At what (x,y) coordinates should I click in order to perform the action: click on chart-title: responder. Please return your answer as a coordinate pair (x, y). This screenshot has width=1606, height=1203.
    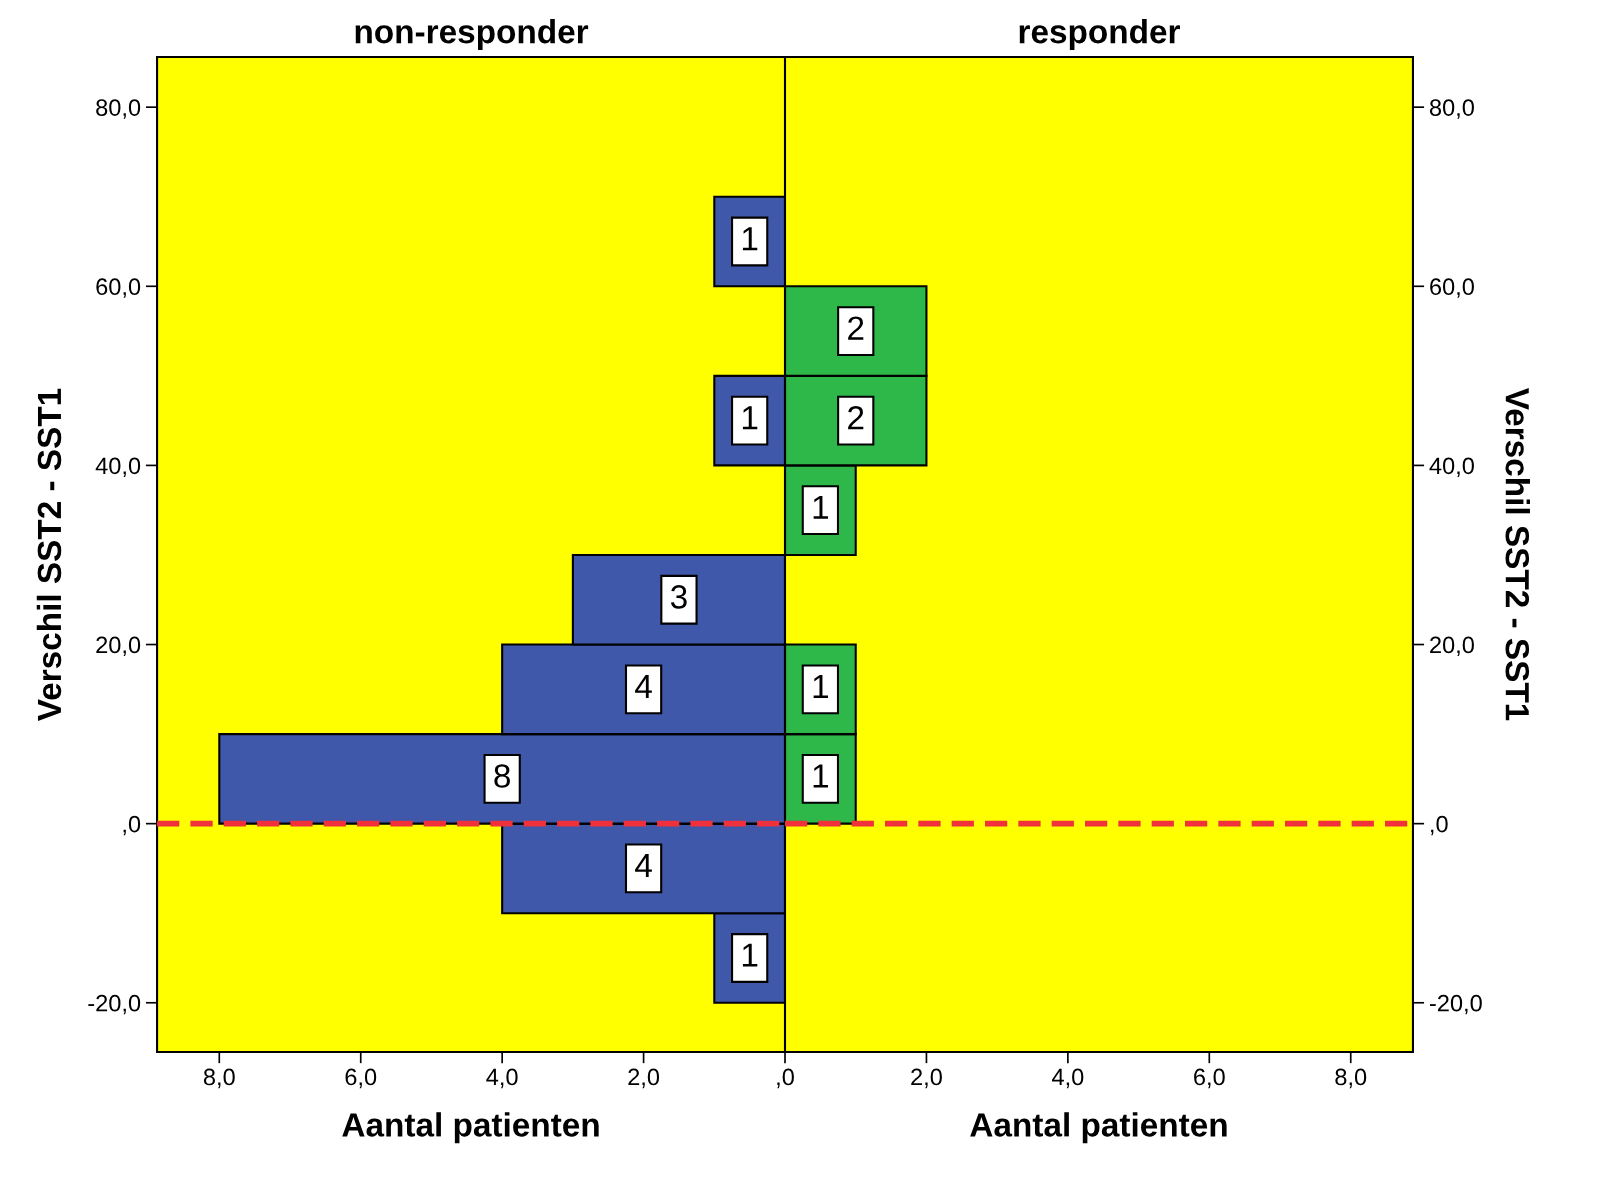
    Looking at the image, I should click on (1099, 34).